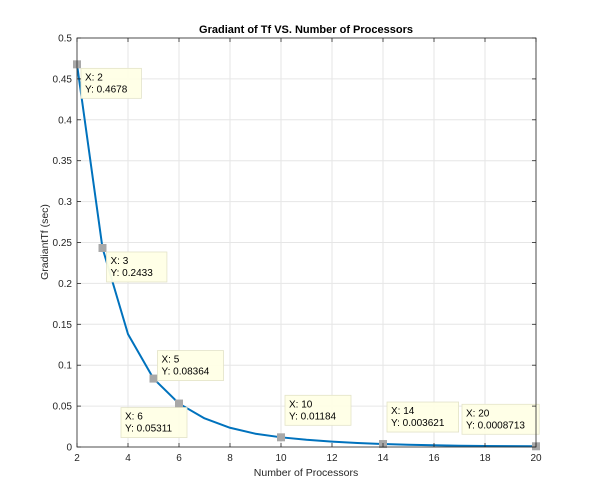  What do you see at coordinates (132, 273) in the screenshot?
I see `datatip-y-label: Y: 0.2433` at bounding box center [132, 273].